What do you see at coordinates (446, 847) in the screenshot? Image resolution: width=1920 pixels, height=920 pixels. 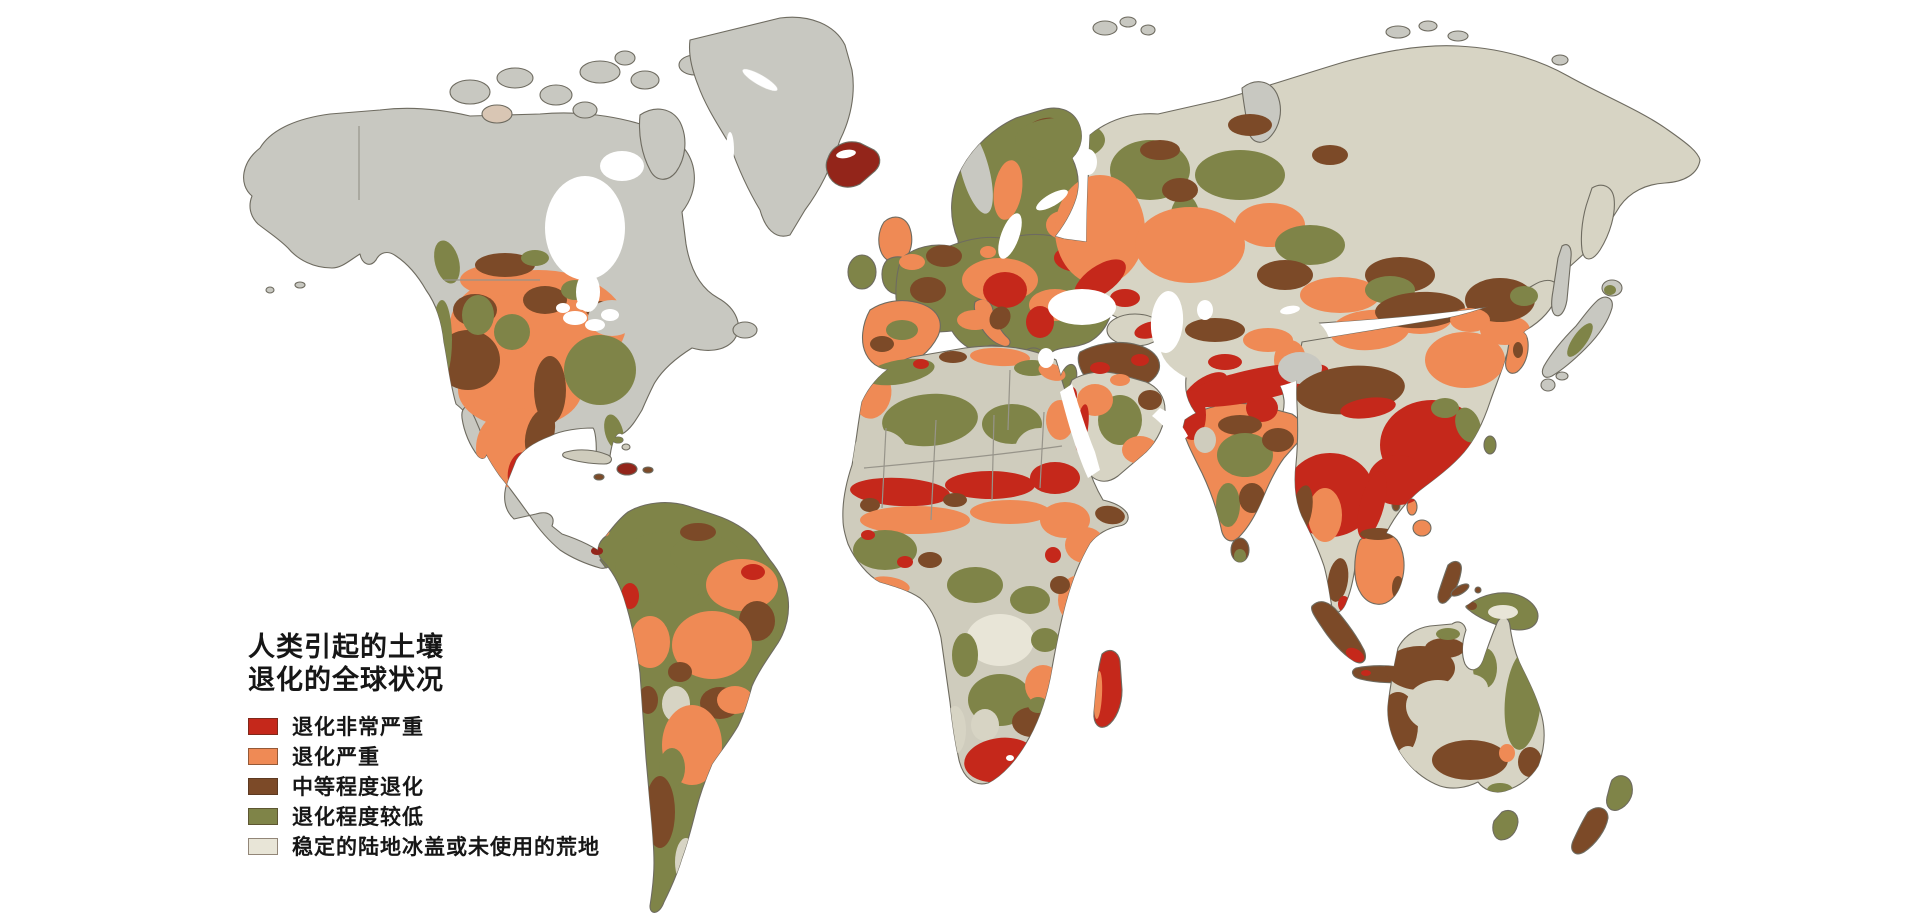 I see `legend-label-stable: 稳定的陆地冰盖或未使用的荒地` at bounding box center [446, 847].